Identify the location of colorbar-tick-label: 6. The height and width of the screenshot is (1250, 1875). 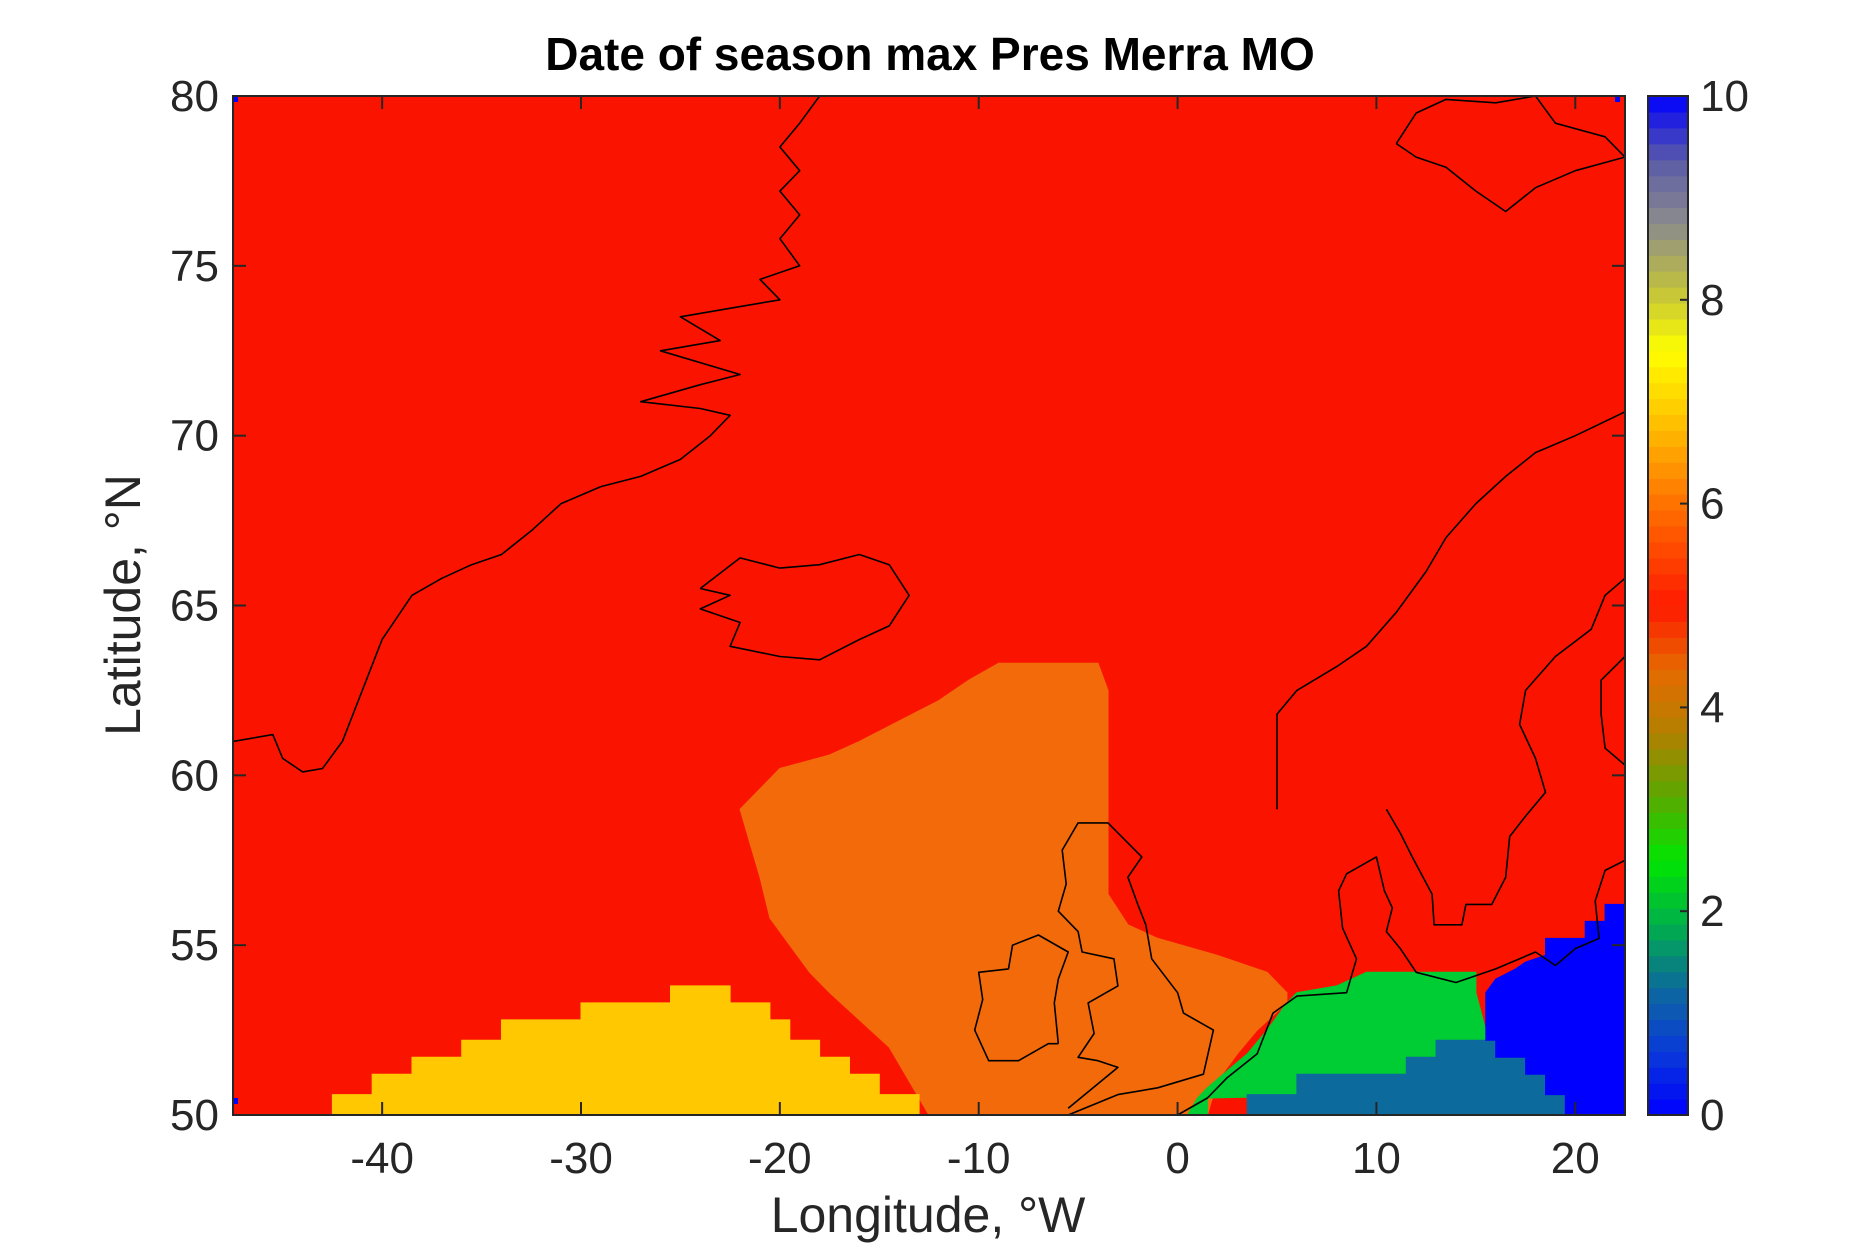
(1712, 504).